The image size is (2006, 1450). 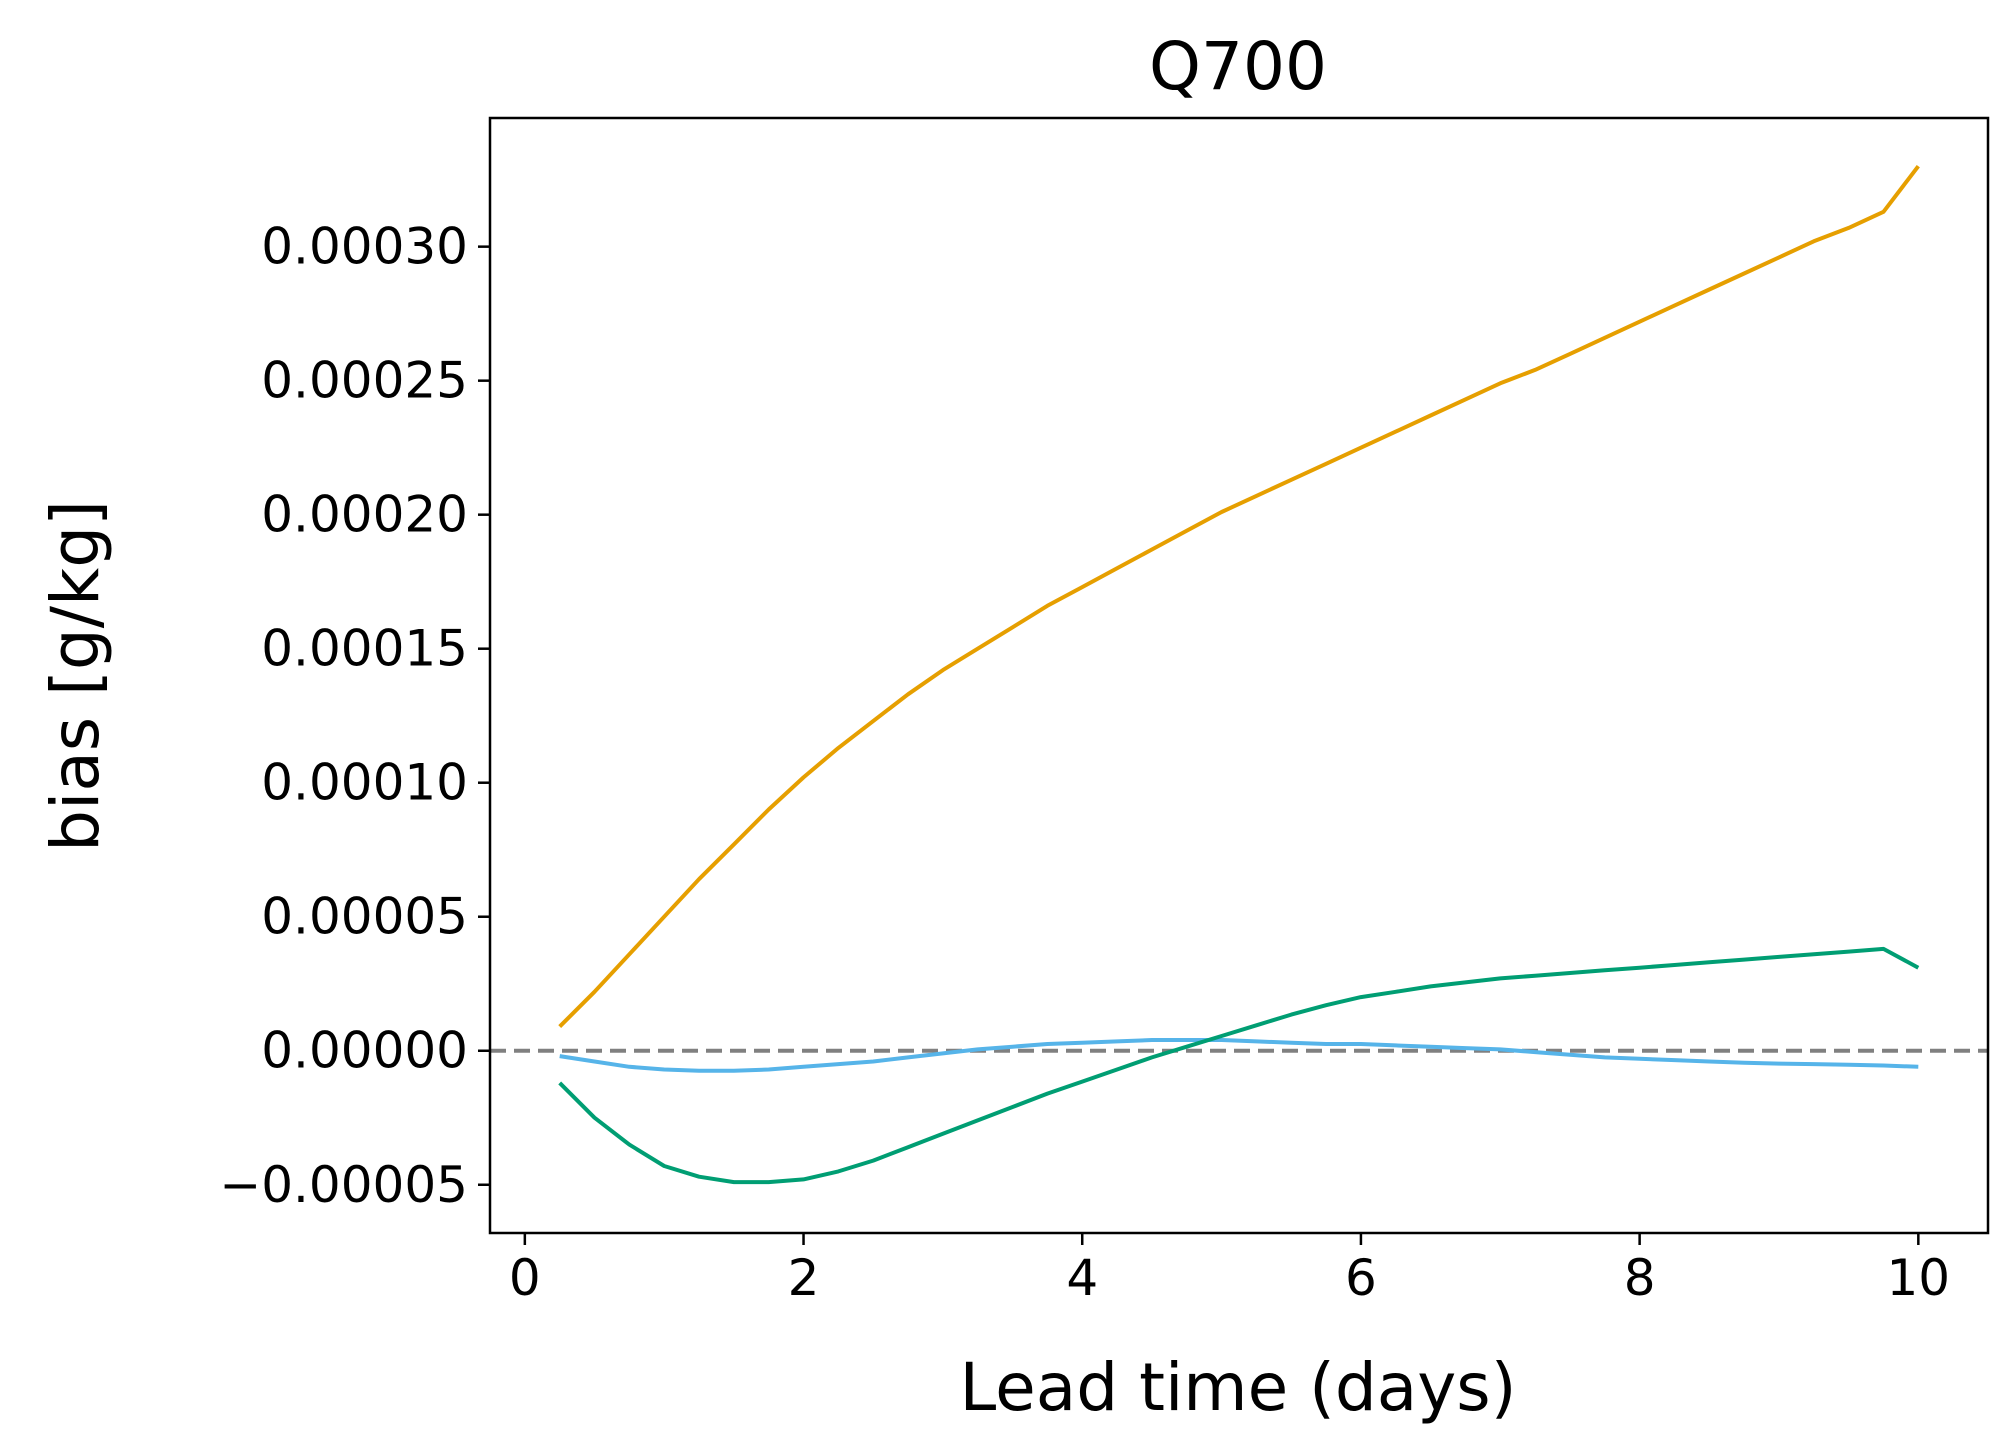 What do you see at coordinates (364, 1051) in the screenshot?
I see `y-tick-label: 0.00000` at bounding box center [364, 1051].